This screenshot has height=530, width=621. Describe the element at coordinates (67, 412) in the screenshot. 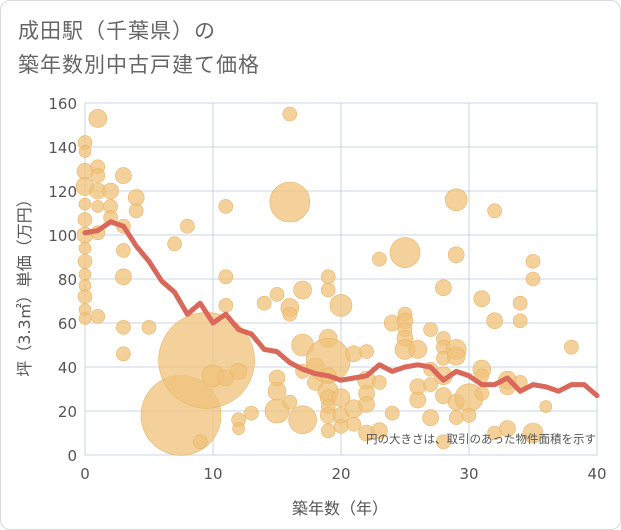

I see `y-tick-label: 20` at that location.